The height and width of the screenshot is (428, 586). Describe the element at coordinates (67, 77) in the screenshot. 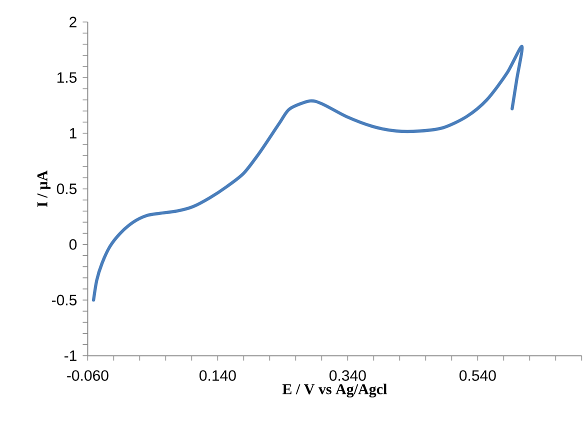

I see `y-tick-label: 1.5` at that location.